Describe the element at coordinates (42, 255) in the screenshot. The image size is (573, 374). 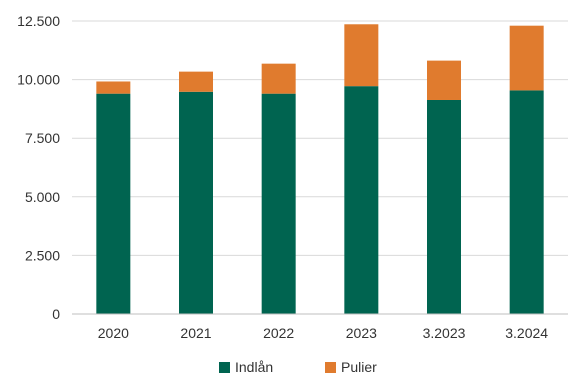
I see `y-tick-label-1: 2.500` at that location.